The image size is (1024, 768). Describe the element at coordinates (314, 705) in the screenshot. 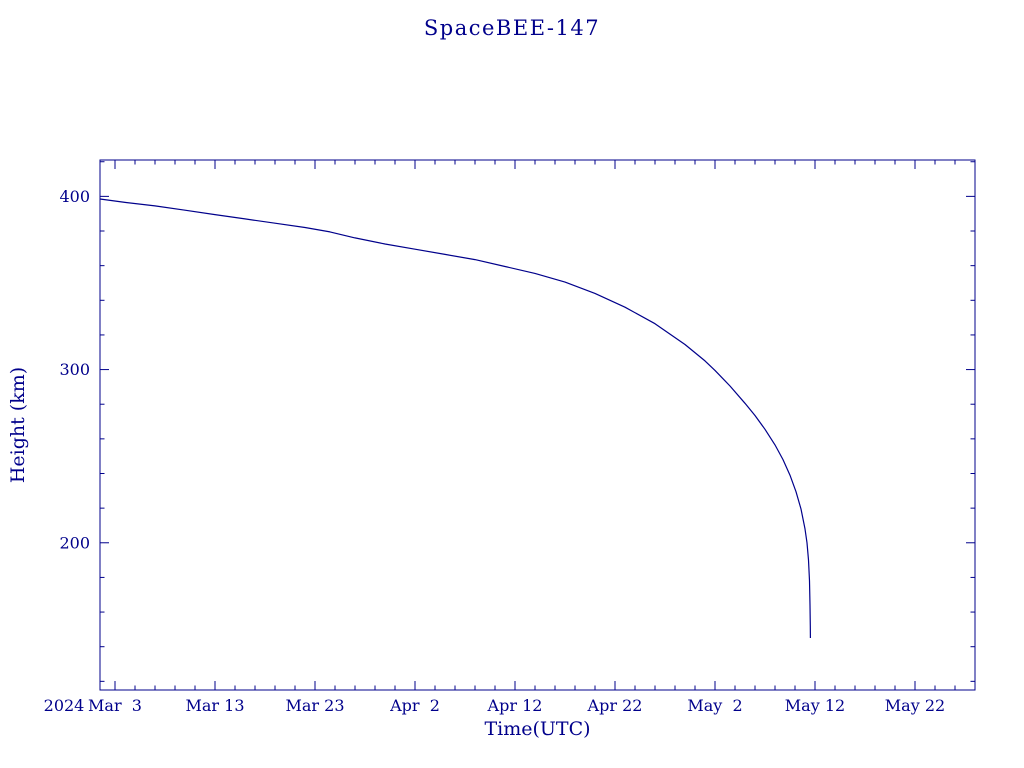

I see `x-tick-label: Mar 23` at that location.